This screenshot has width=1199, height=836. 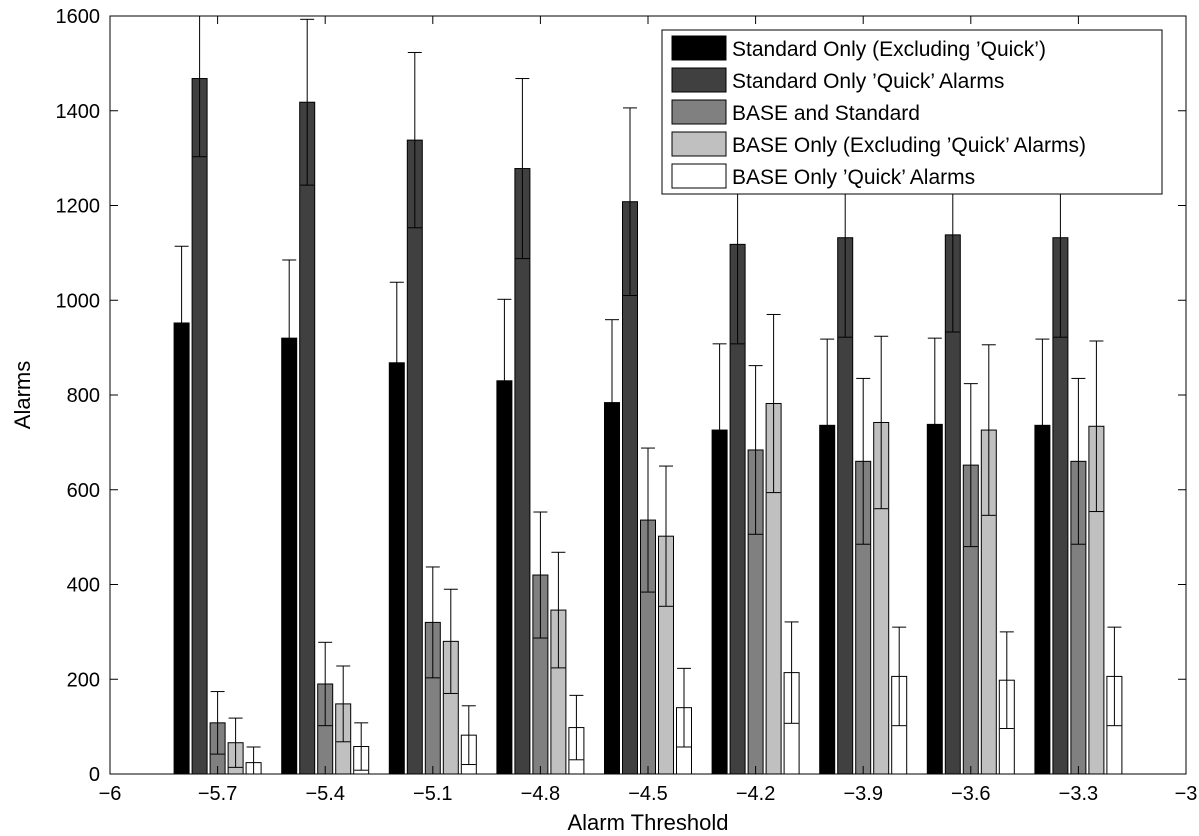 What do you see at coordinates (862, 794) in the screenshot?
I see `x-tick-label: −3.9` at bounding box center [862, 794].